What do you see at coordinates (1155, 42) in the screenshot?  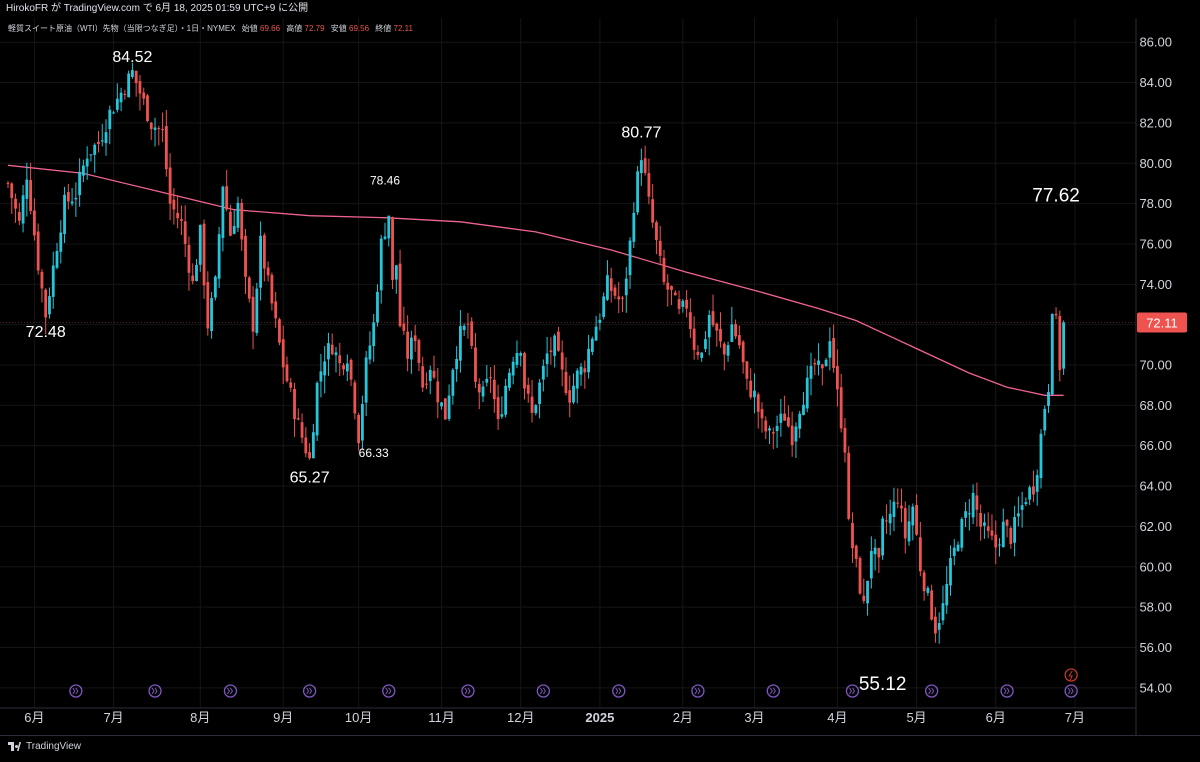 I see `price-tick-label: 86.00` at bounding box center [1155, 42].